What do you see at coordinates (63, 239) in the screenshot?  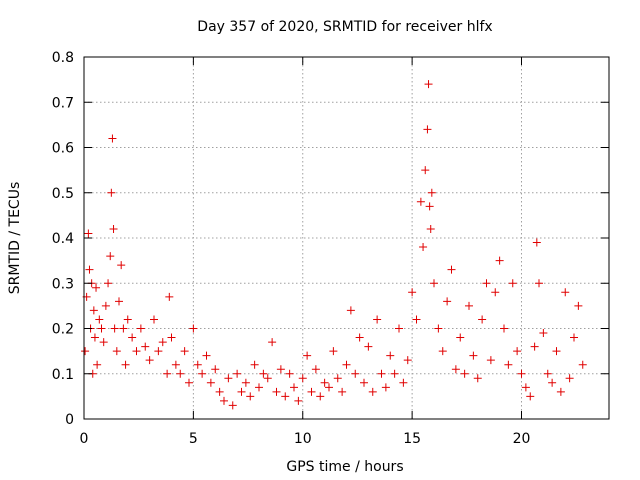 I see `y-tick-label: 0.4` at bounding box center [63, 239].